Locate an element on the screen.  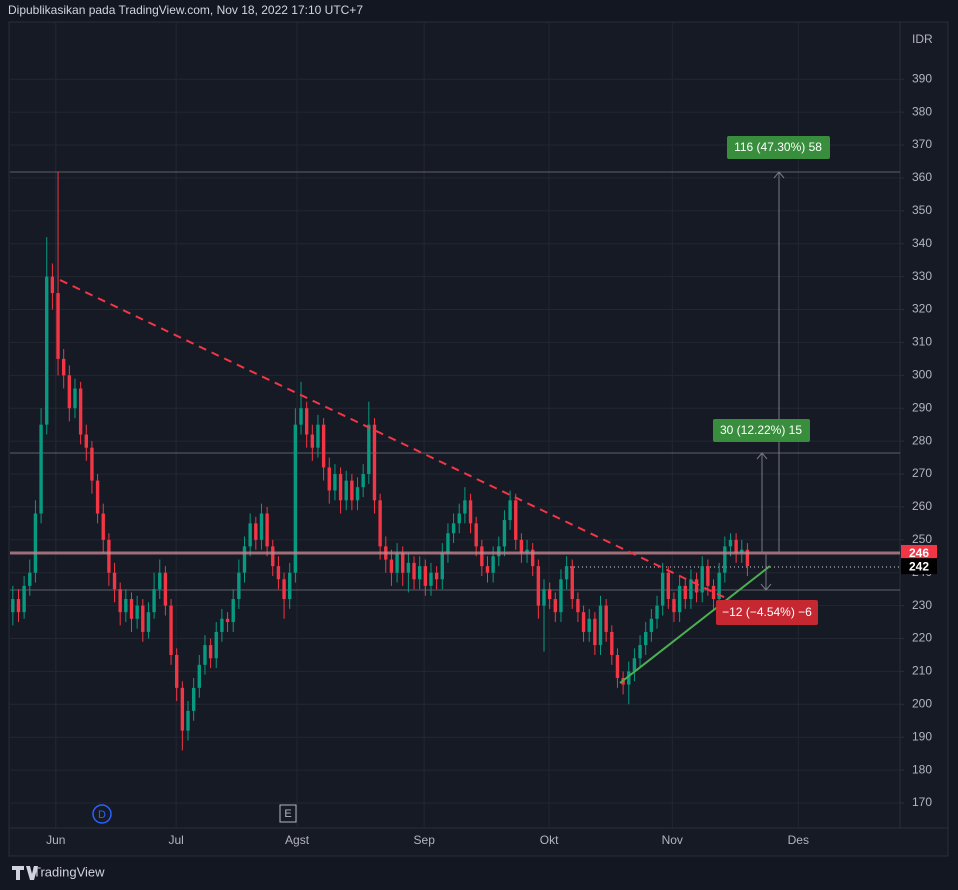
x-tick-label: Jul is located at coordinates (175, 840).